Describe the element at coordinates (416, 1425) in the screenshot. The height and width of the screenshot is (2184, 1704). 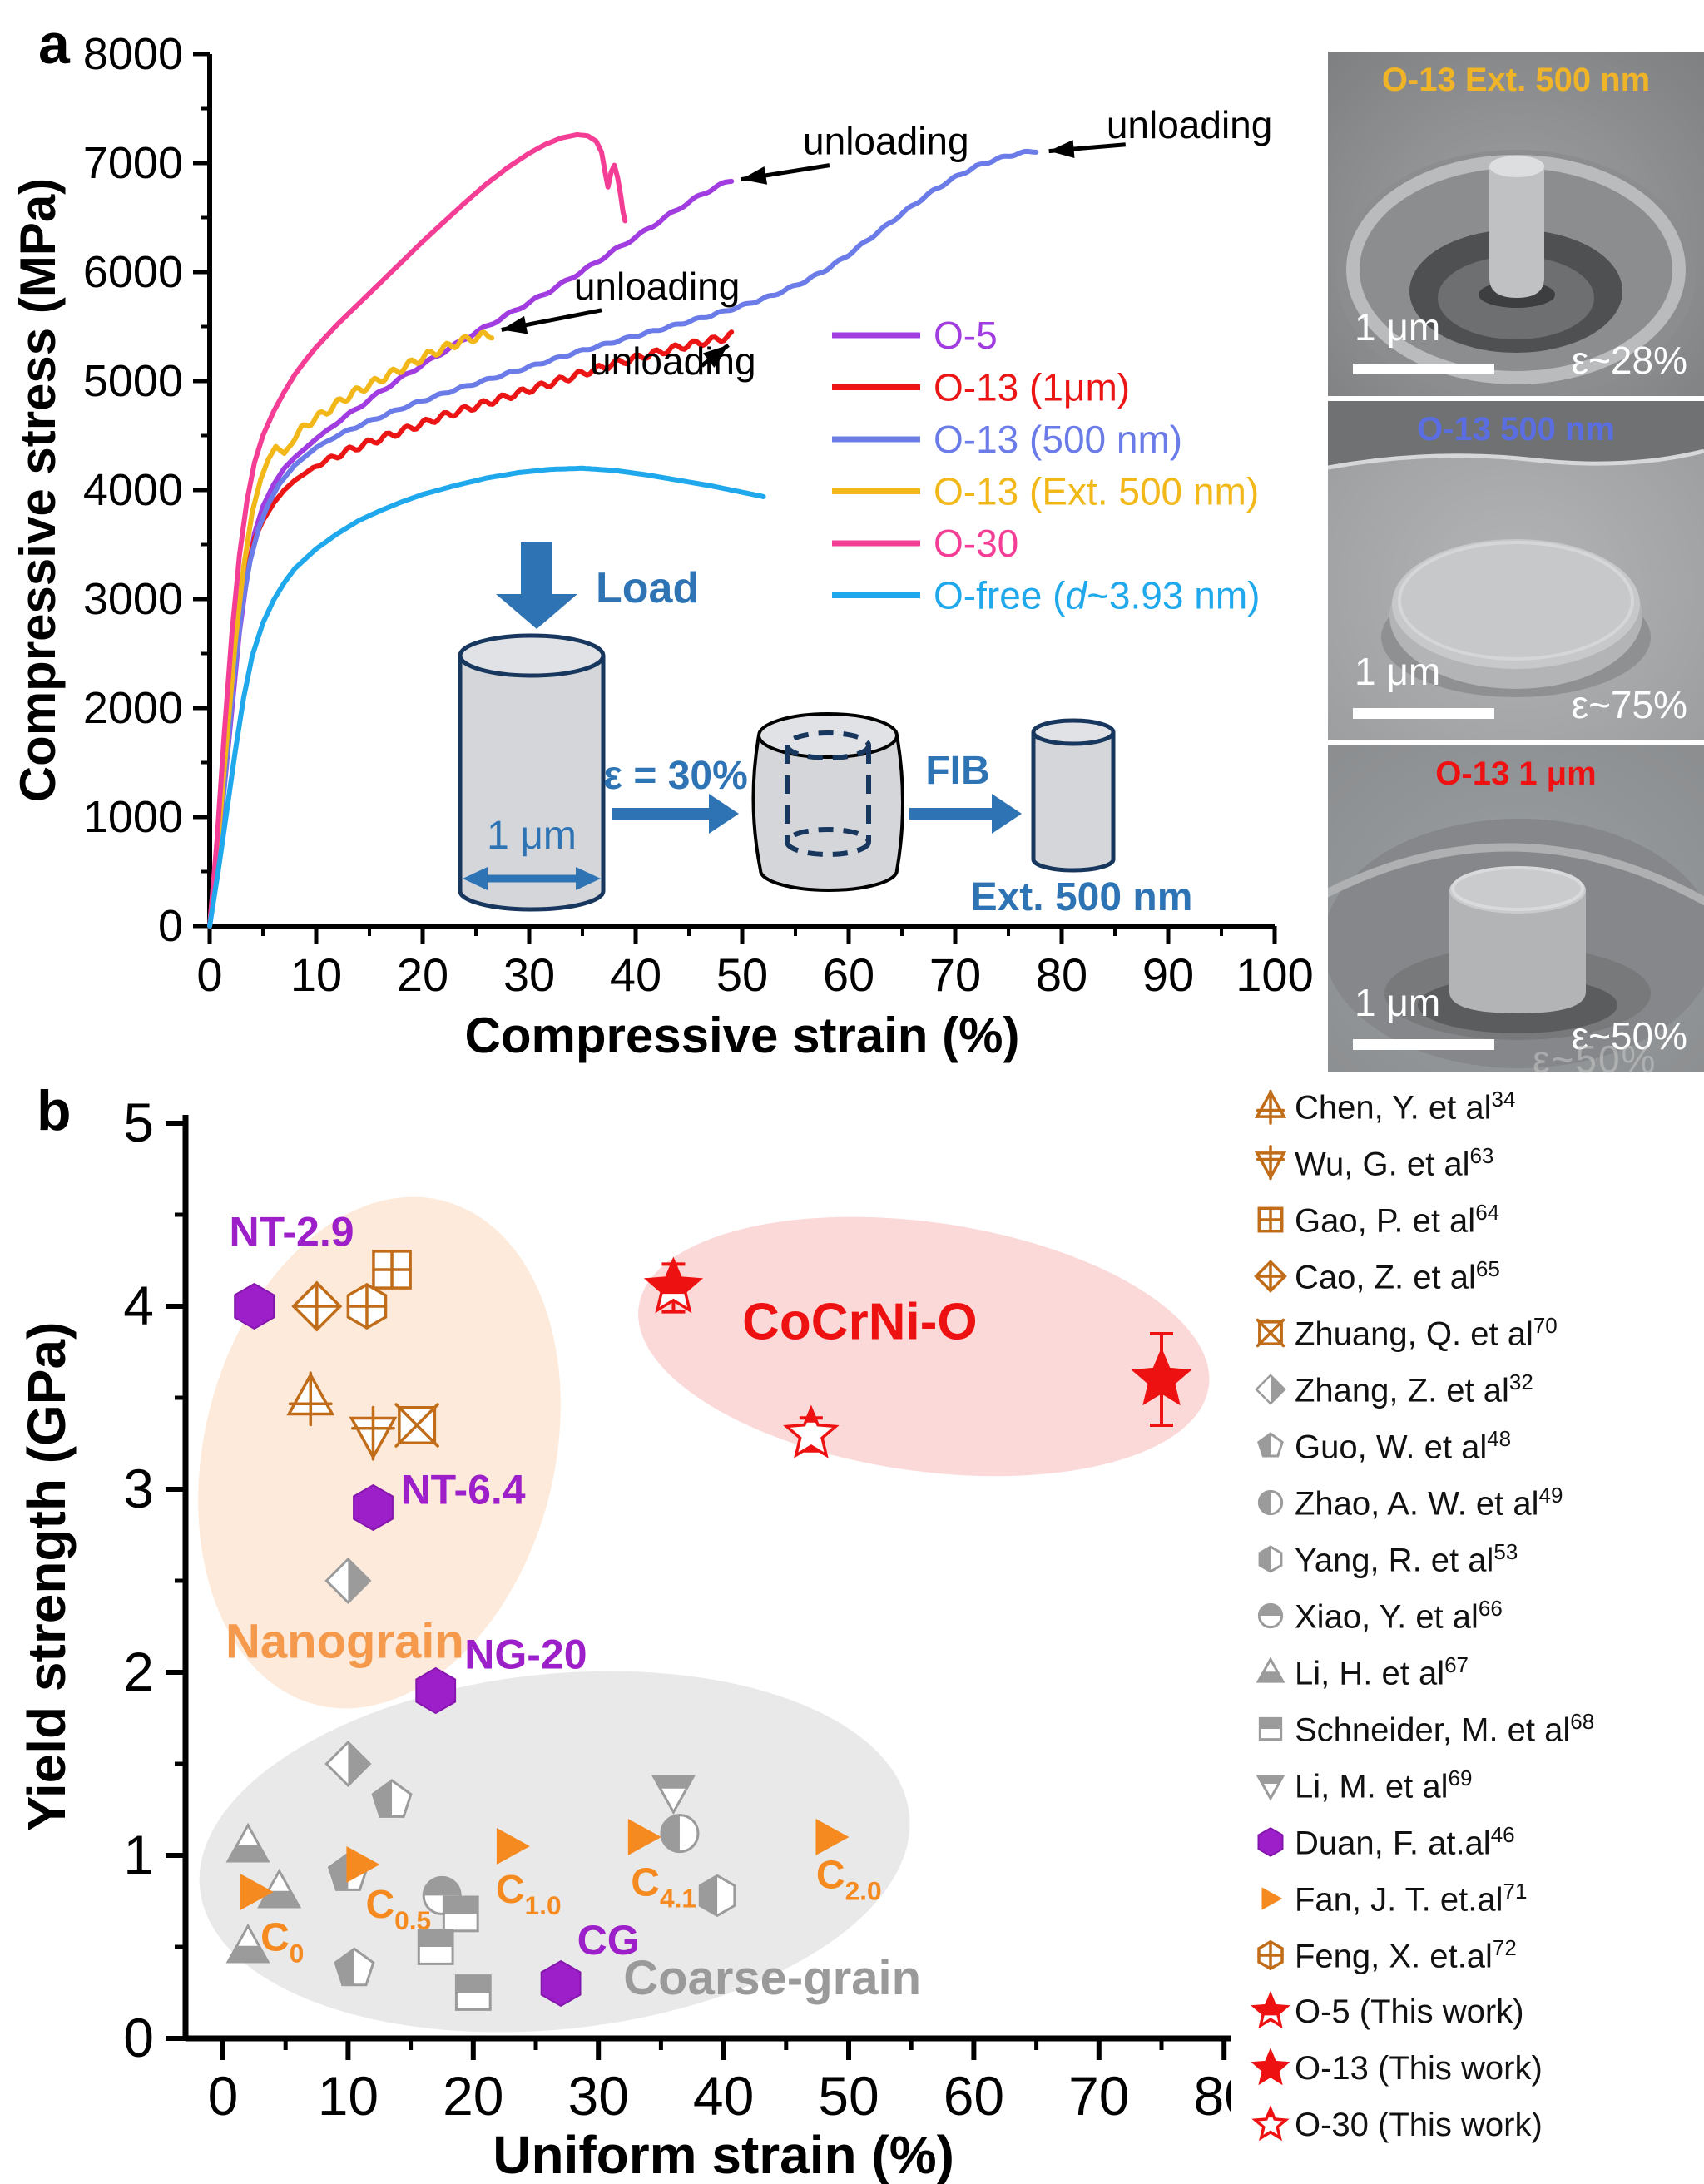
I see `scatter-point-zhuang` at that location.